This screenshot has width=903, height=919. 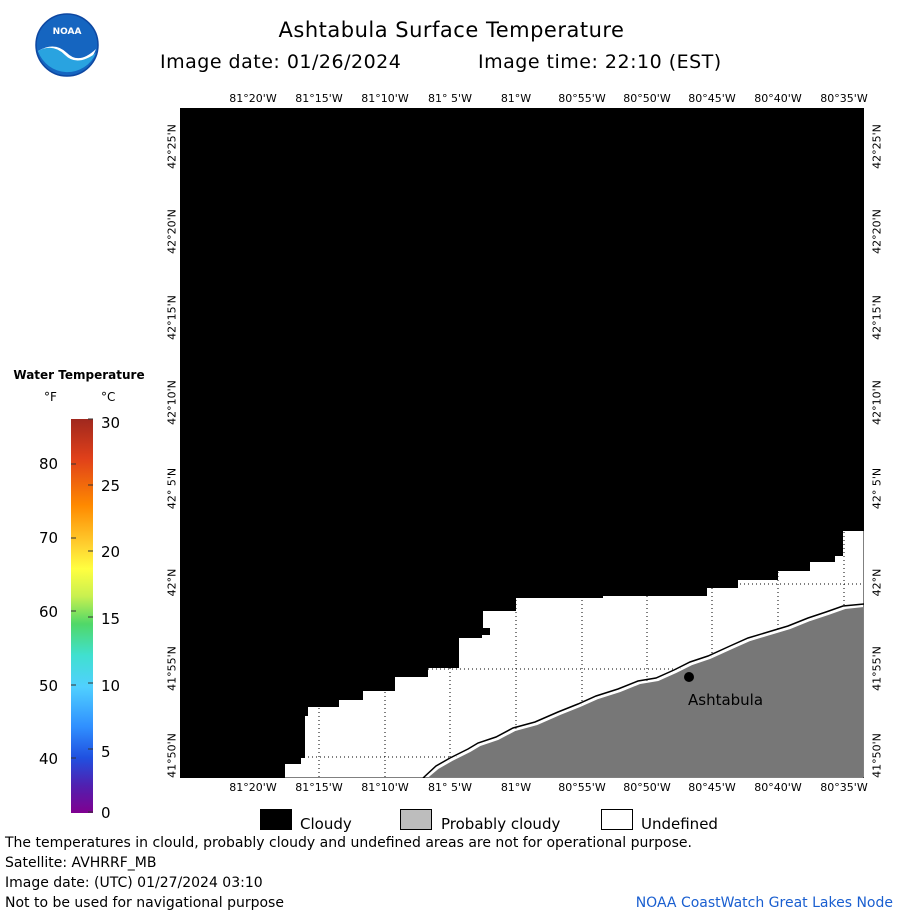 What do you see at coordinates (644, 691) in the screenshot?
I see `land-area` at bounding box center [644, 691].